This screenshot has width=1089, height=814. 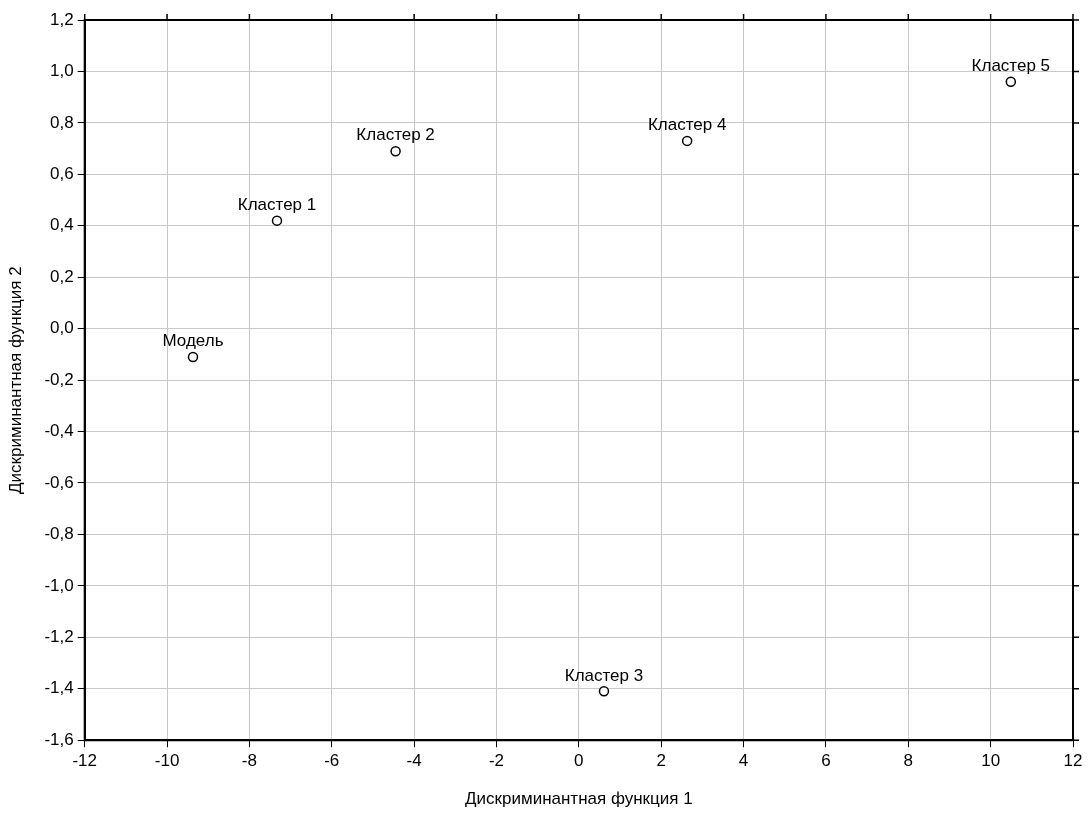 I want to click on y-tick-label: 0,4, so click(x=62, y=225).